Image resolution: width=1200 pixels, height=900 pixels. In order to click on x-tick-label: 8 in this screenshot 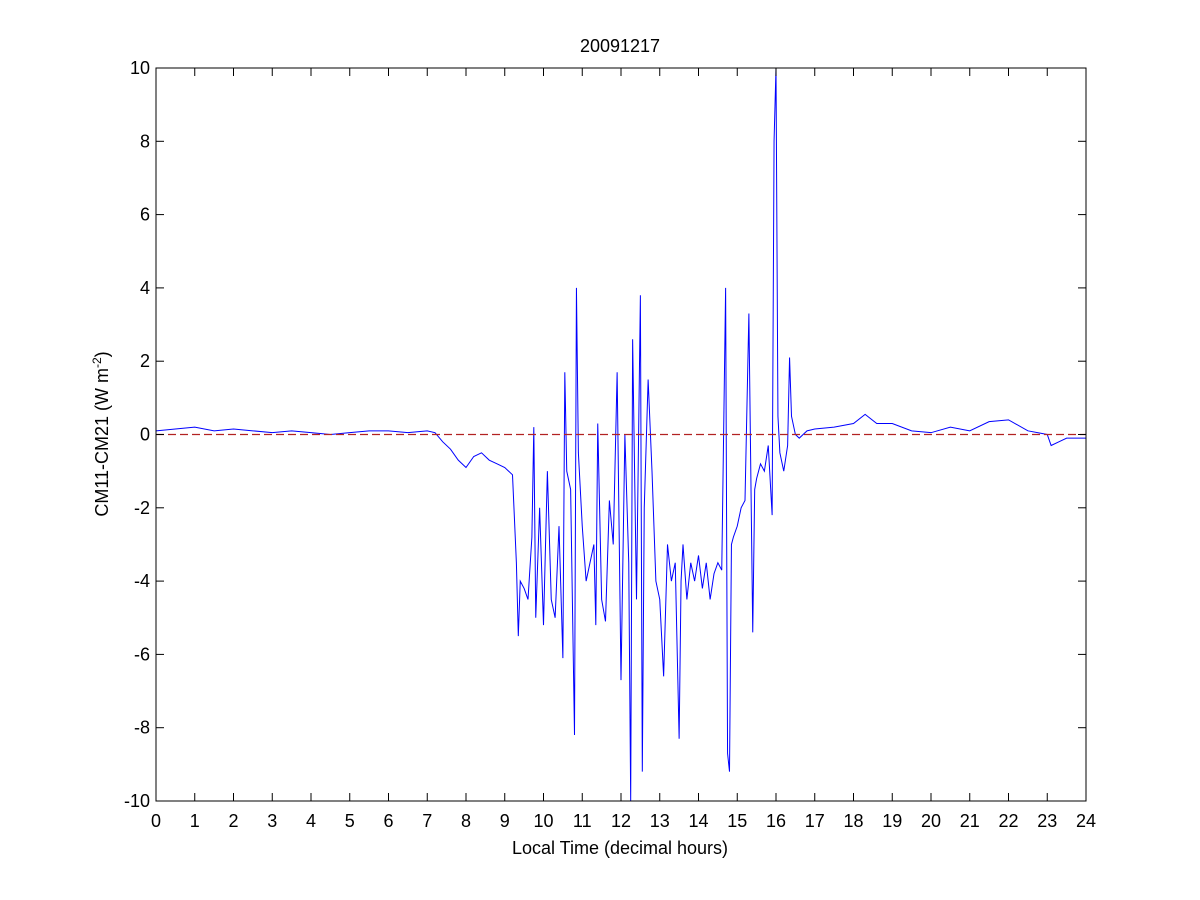, I will do `click(466, 821)`.